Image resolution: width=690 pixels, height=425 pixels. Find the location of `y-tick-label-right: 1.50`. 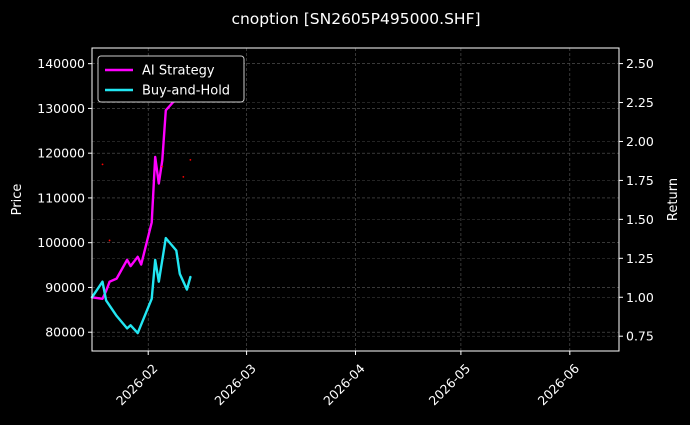

y-tick-label-right: 1.50 is located at coordinates (640, 219).